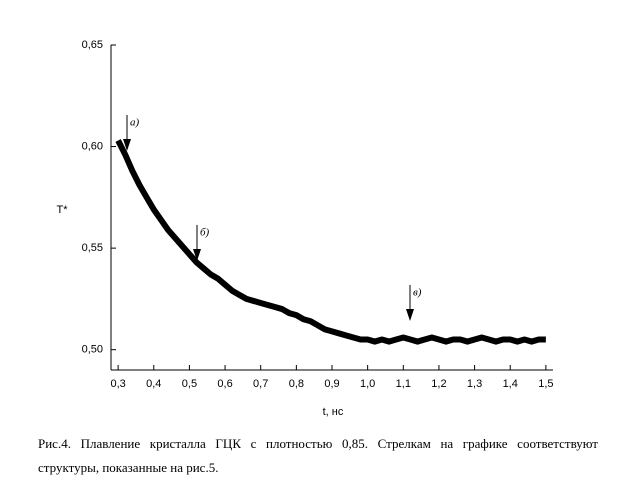  I want to click on x-axis-label: t, нс, so click(333, 412).